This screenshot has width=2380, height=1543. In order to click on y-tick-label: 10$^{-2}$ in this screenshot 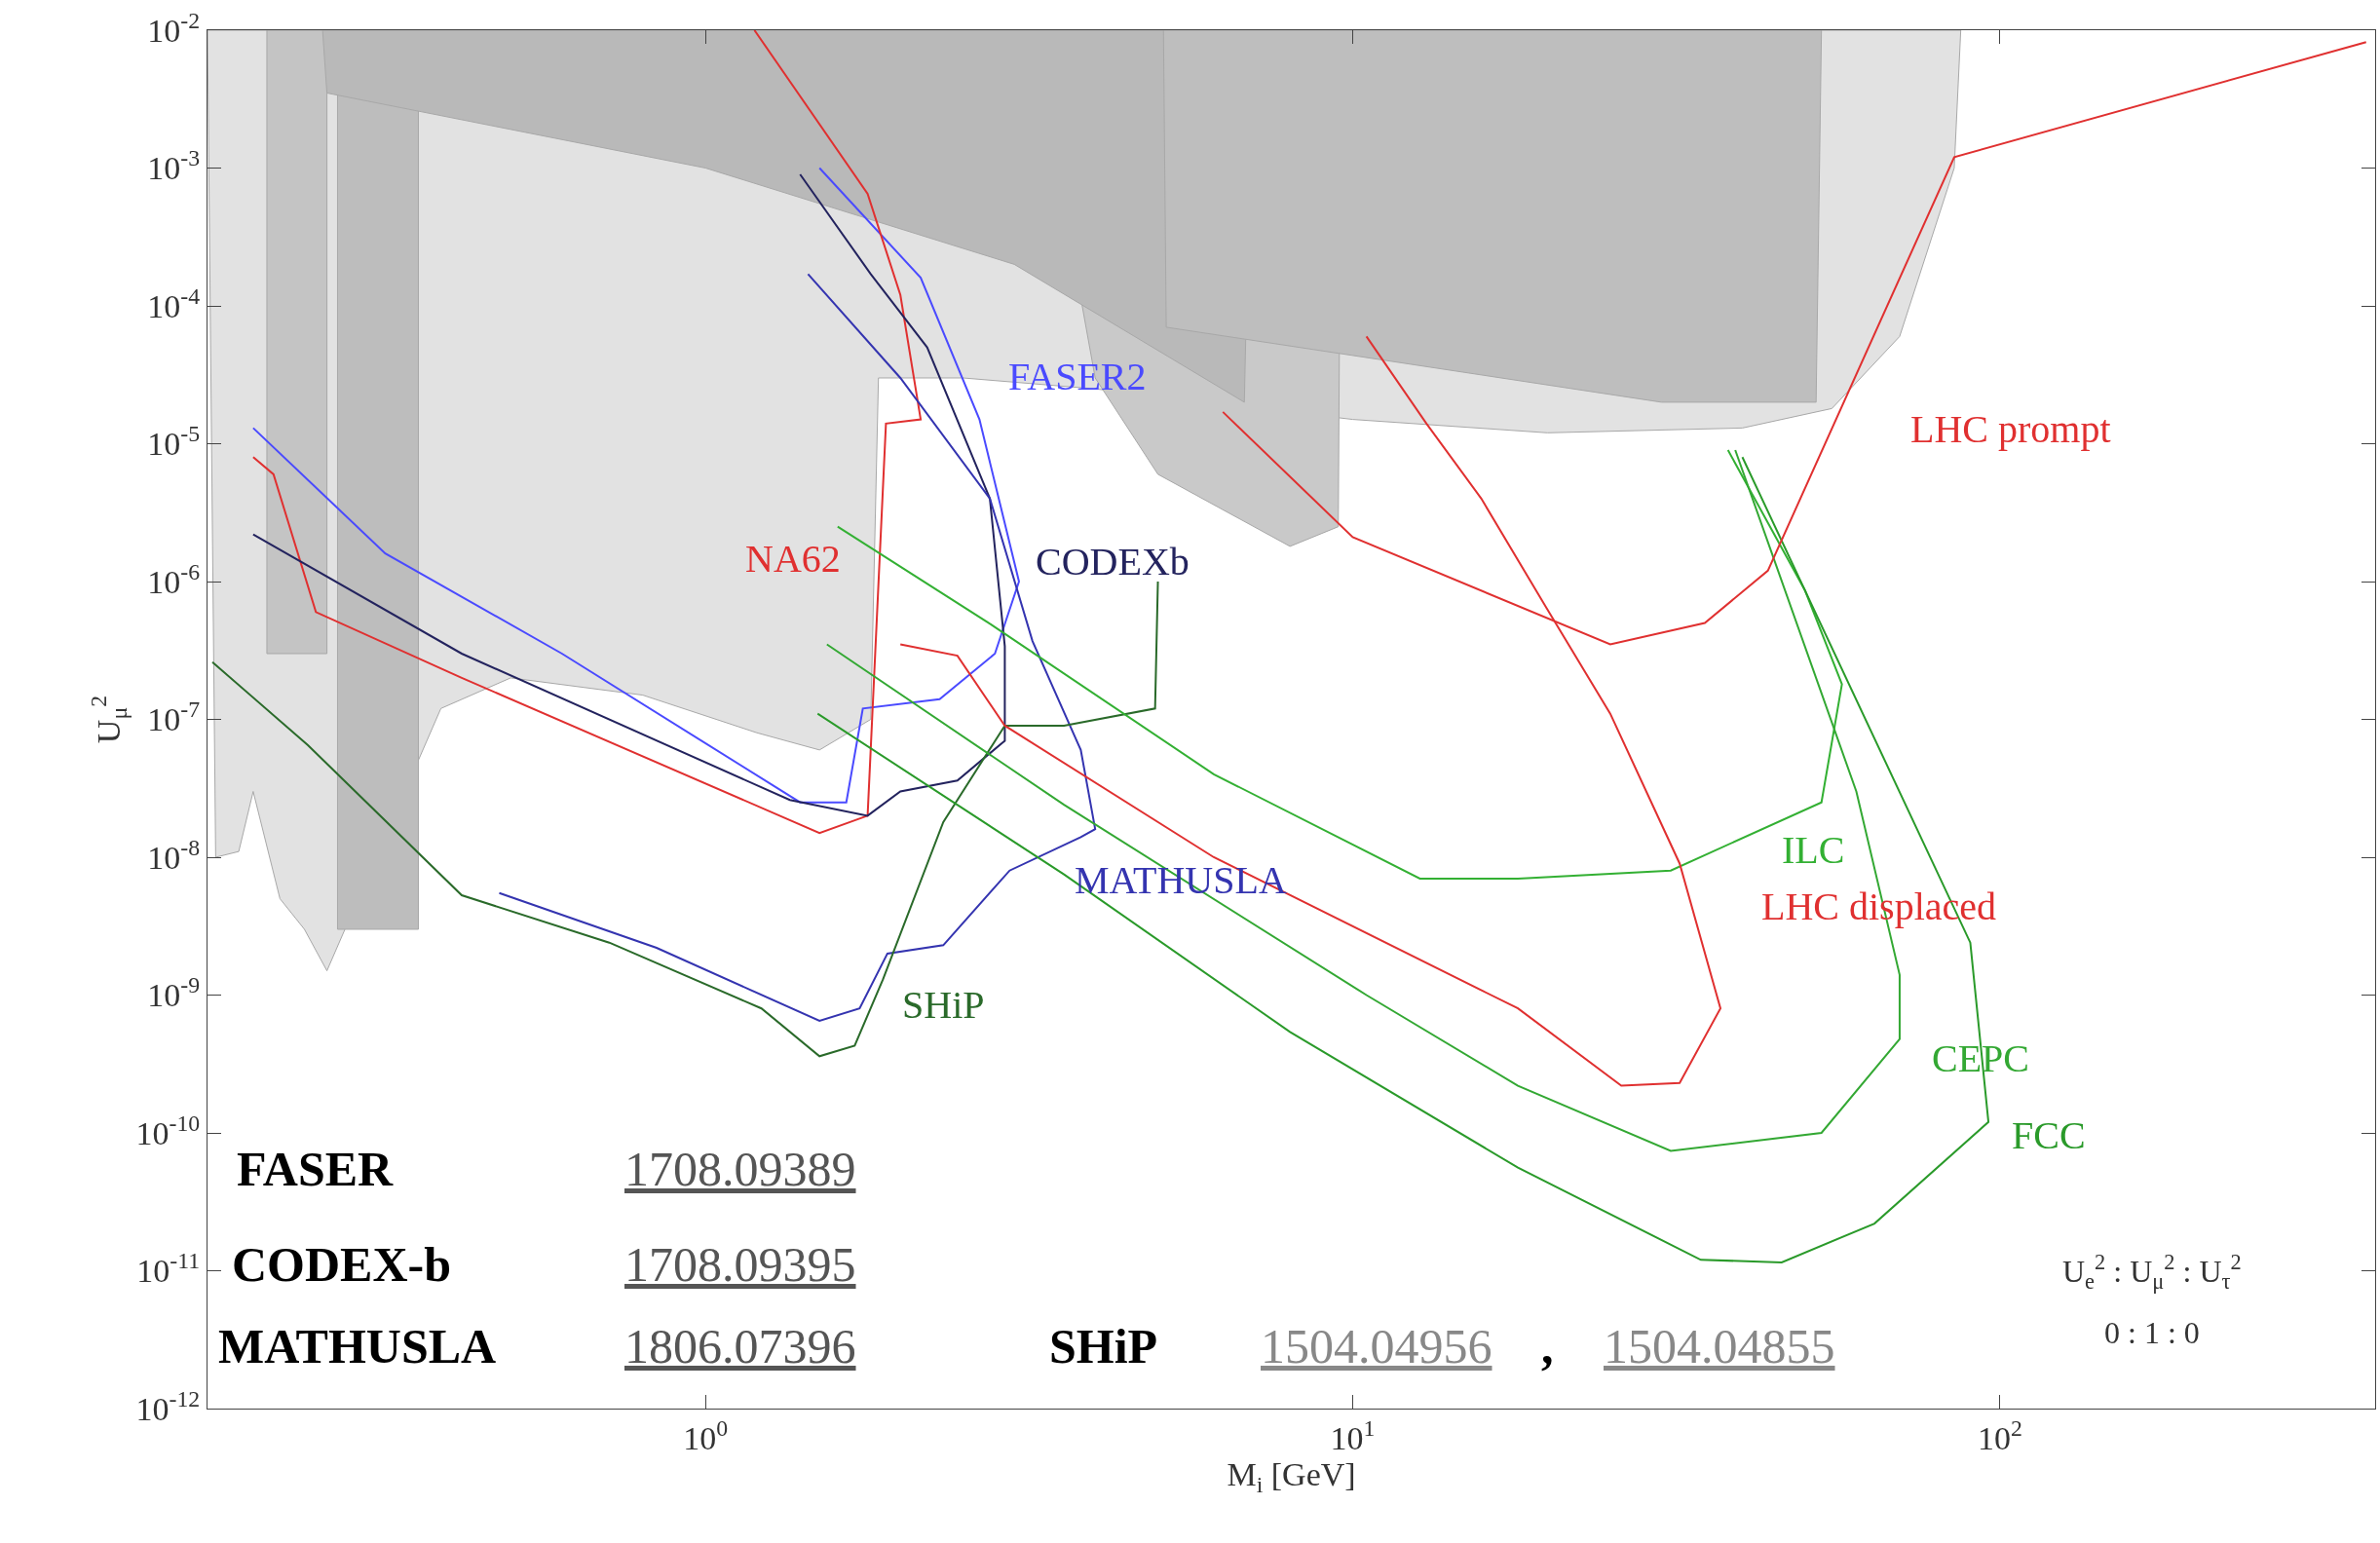, I will do `click(174, 28)`.